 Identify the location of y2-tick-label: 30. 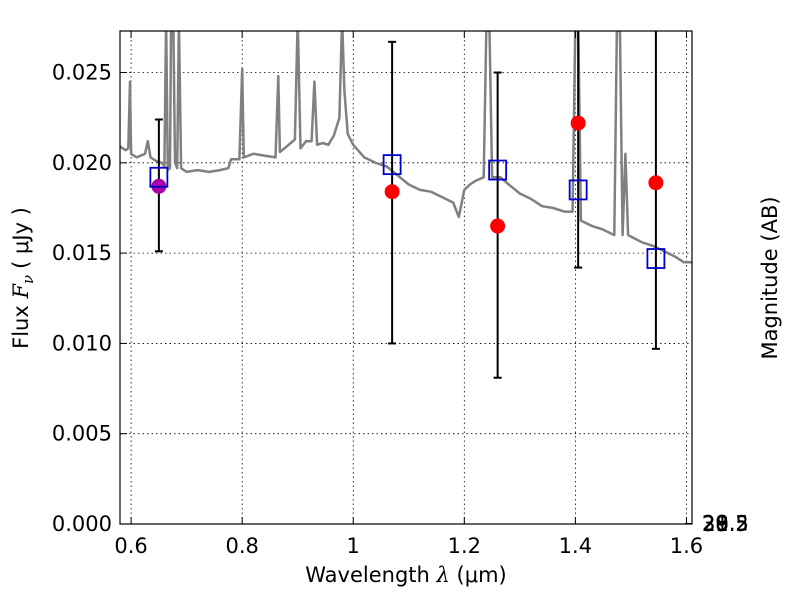
(715, 524).